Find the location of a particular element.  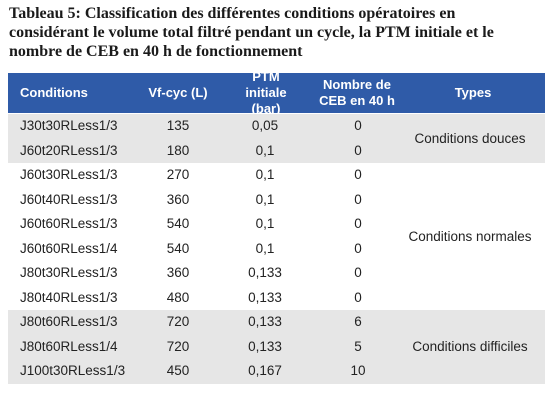

table-cell: J60t60RLess1/4 is located at coordinates (69, 248).